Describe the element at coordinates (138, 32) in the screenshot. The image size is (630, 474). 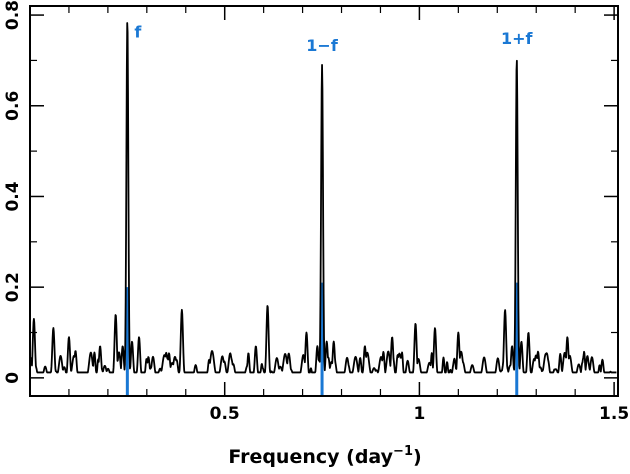
I see `peak-label: f` at that location.